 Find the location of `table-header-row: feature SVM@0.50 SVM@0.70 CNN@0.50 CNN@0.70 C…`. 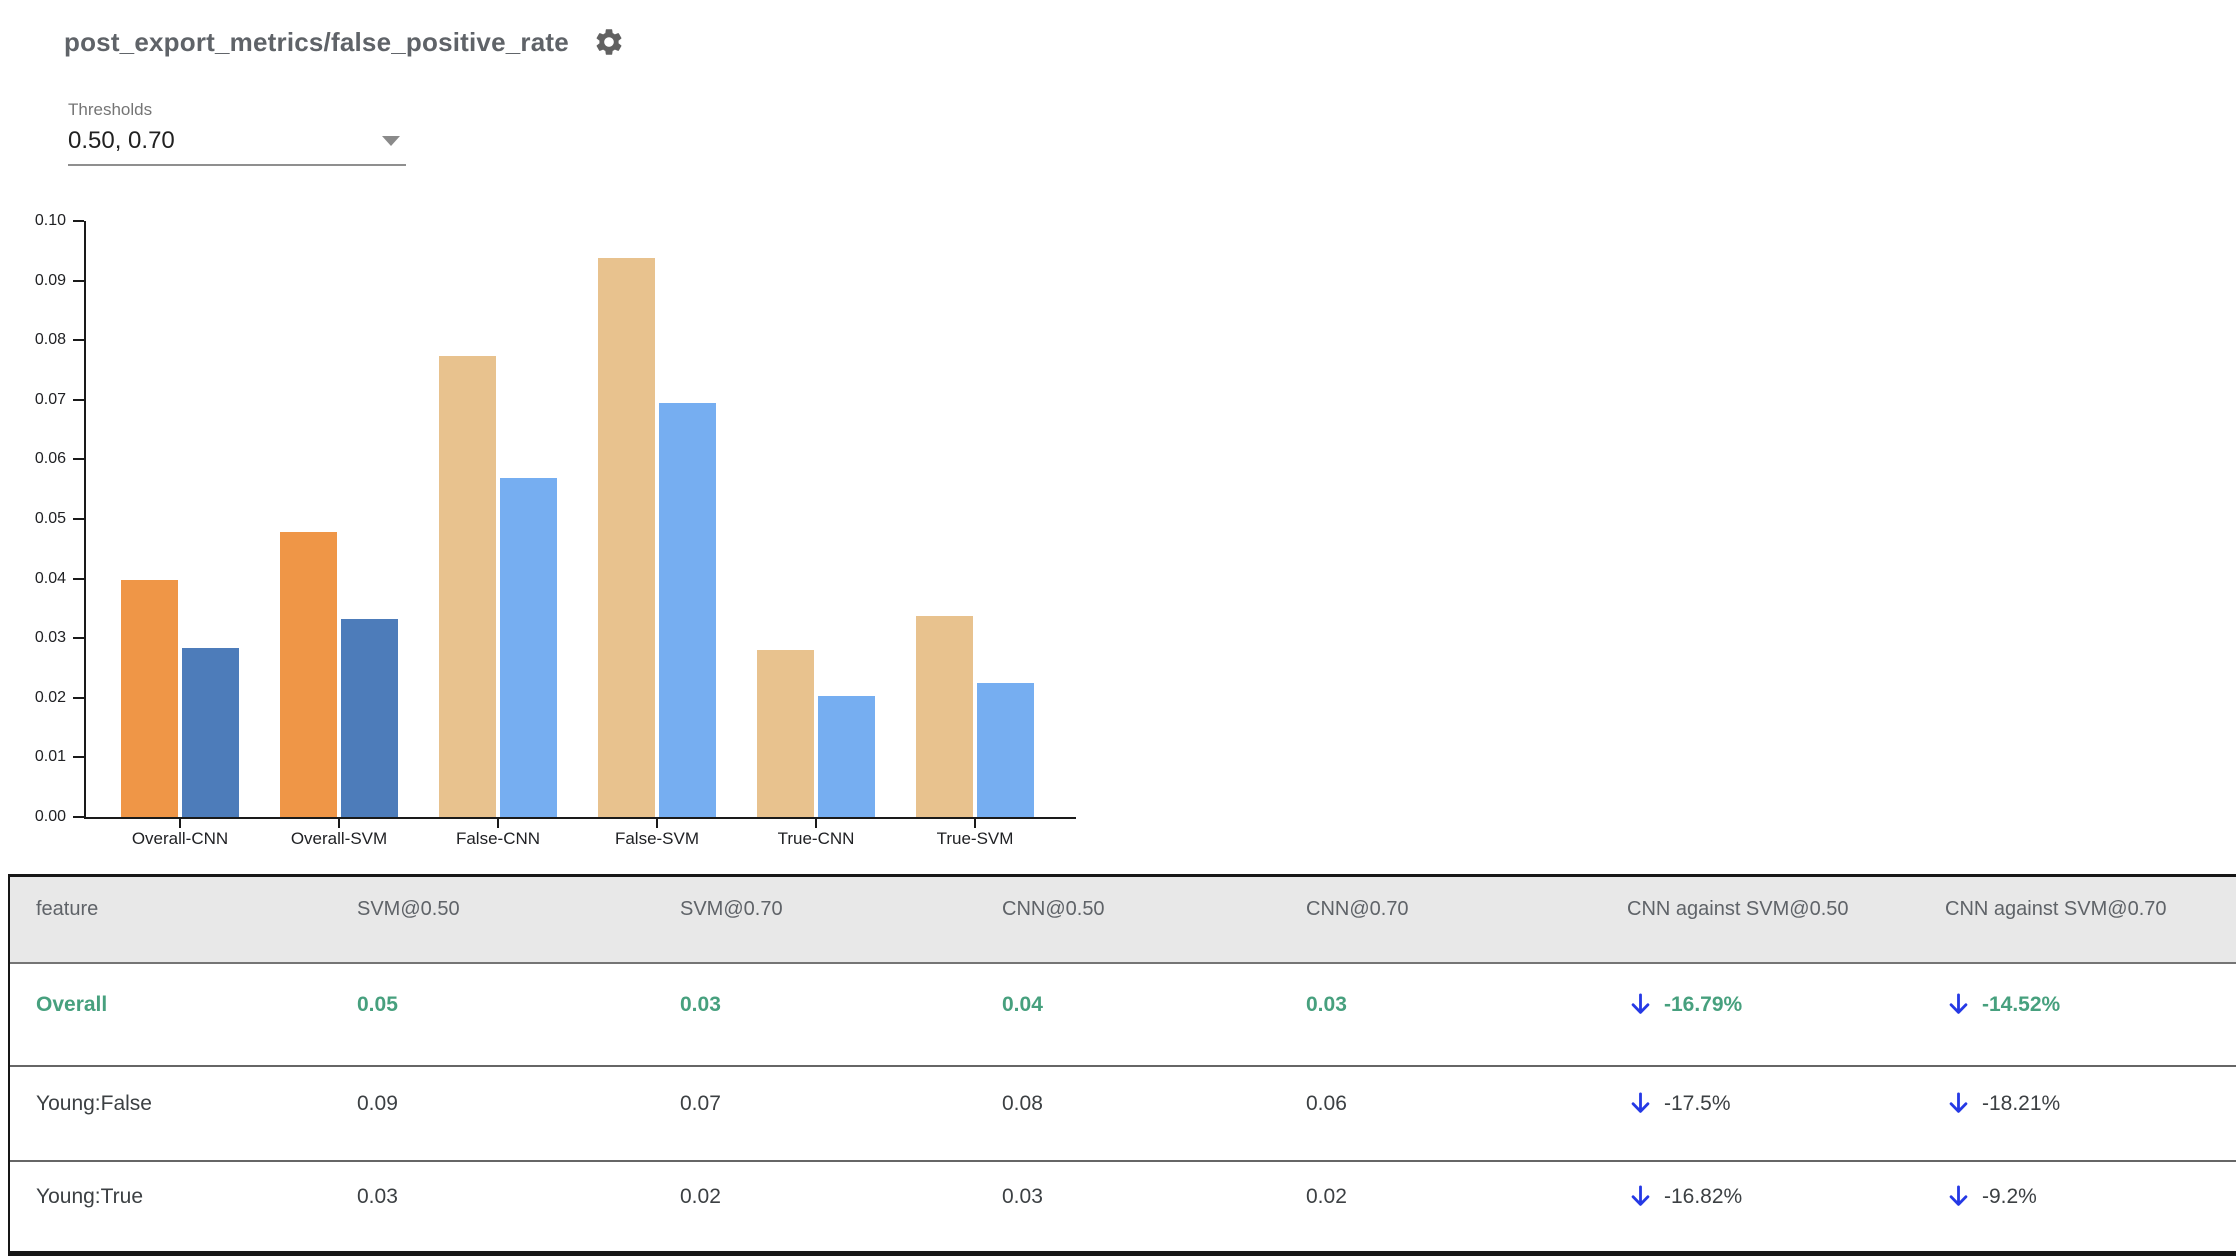

table-header-row: feature SVM@0.50 SVM@0.70 CNN@0.50 CNN@0.70 C… is located at coordinates (1123, 920).